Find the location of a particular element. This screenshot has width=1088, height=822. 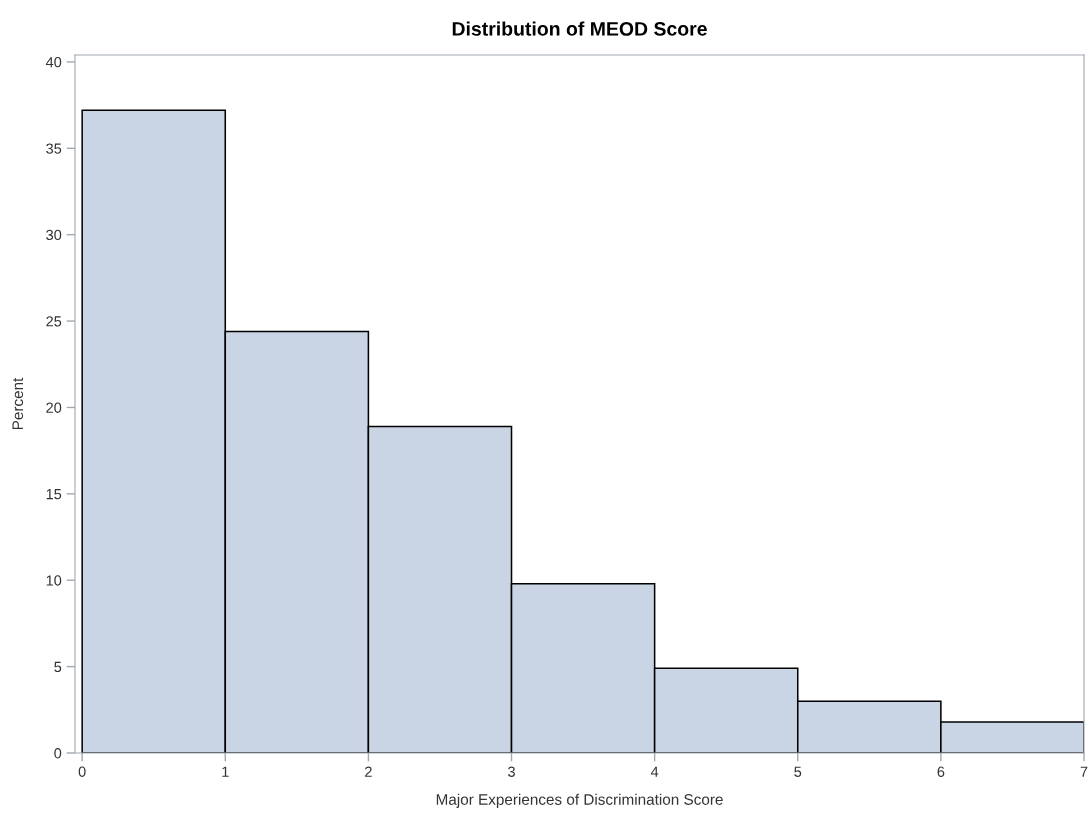

x-tick-label: 7 is located at coordinates (1084, 771).